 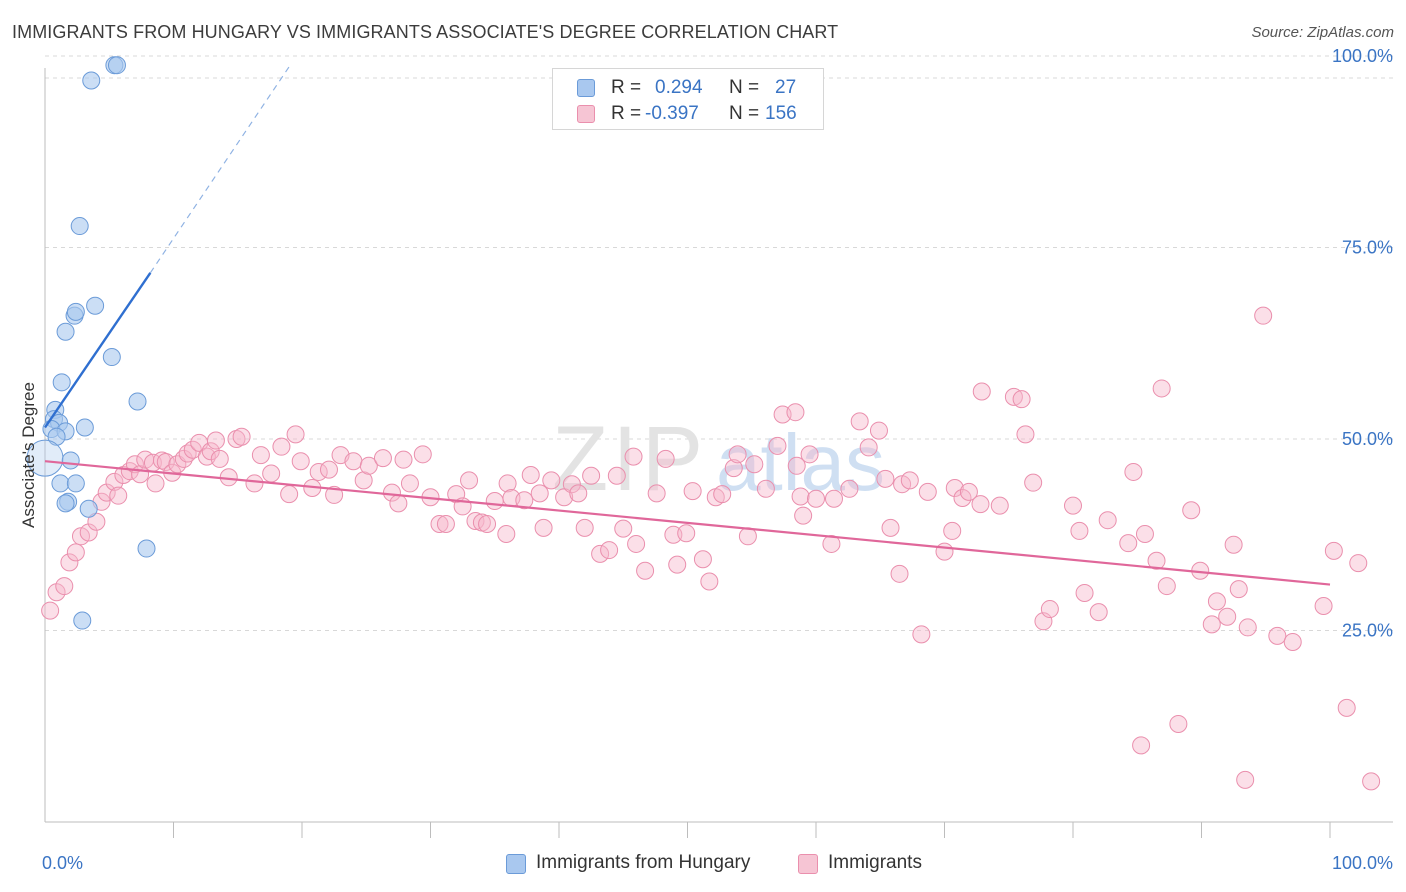 I want to click on legend-r-value: 0.294, so click(x=679, y=87).